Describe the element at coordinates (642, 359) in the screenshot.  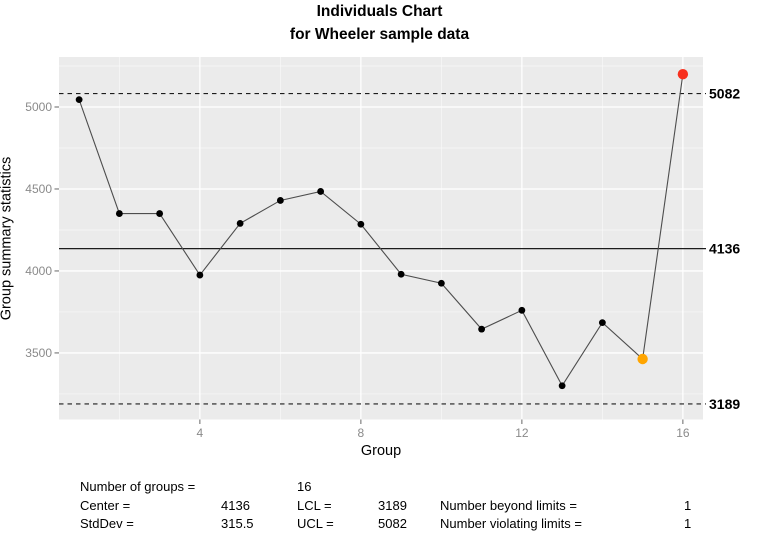
I see `data-point-violating-run` at that location.